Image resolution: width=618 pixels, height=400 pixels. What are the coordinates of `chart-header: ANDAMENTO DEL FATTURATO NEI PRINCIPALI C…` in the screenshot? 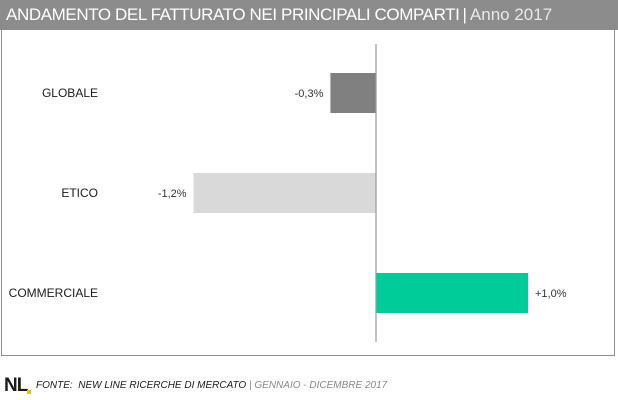 It's located at (309, 15).